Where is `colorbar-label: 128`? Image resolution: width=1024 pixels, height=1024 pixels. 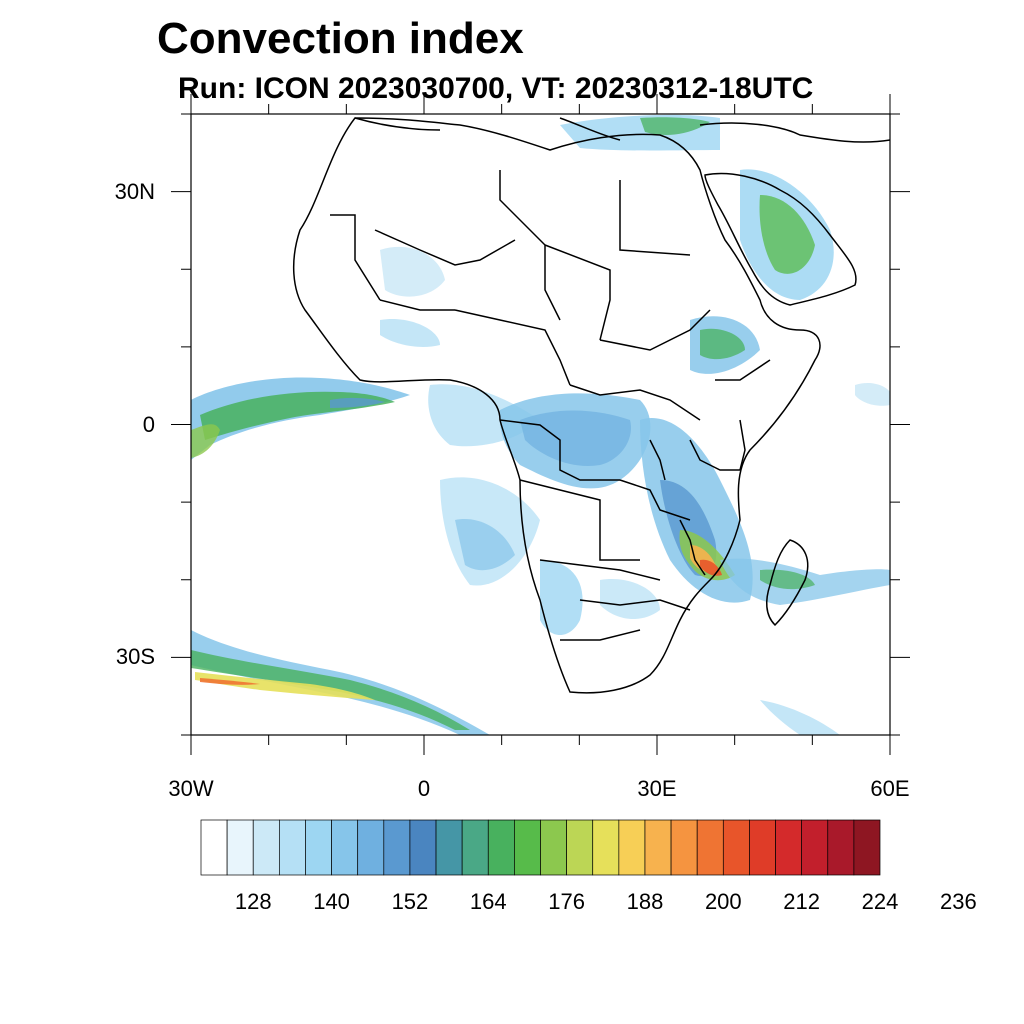 colorbar-label: 128 is located at coordinates (253, 901).